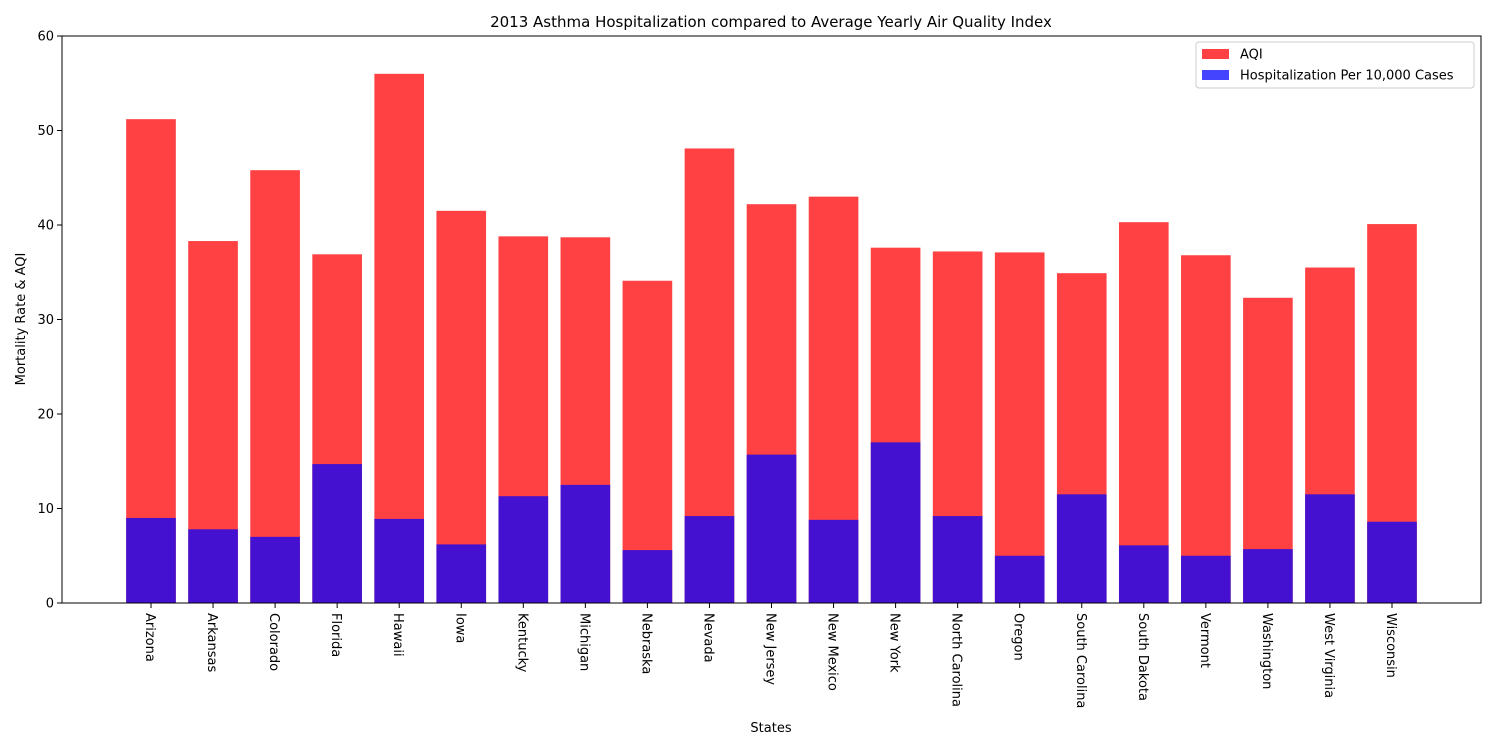 Image resolution: width=1500 pixels, height=750 pixels. Describe the element at coordinates (957, 559) in the screenshot. I see `hospitalization-bar-north-carolina` at that location.